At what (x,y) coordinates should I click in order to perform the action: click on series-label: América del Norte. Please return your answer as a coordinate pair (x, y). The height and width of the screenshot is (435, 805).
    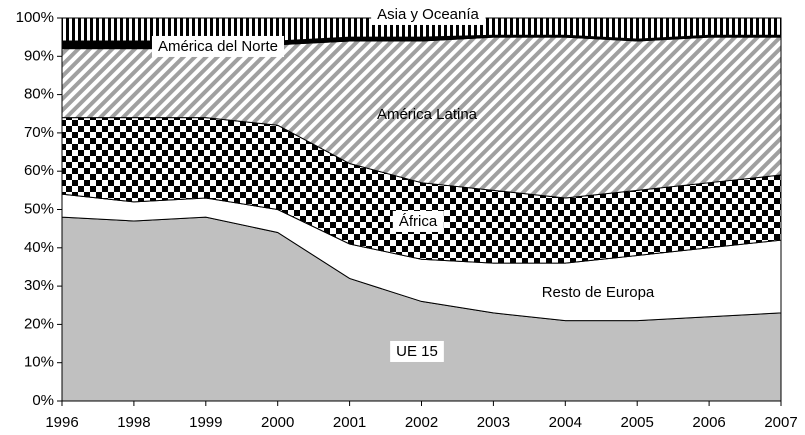
    Looking at the image, I should click on (218, 46).